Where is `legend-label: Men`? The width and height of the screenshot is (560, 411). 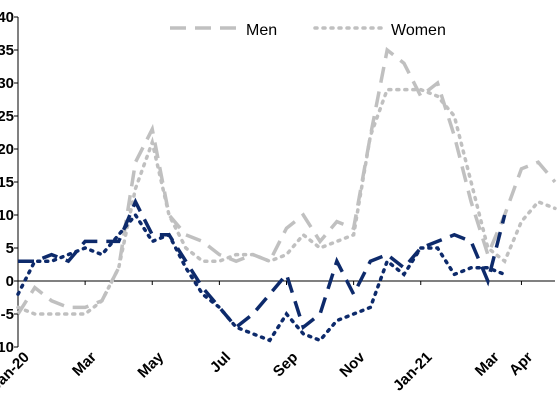 legend-label: Men is located at coordinates (261, 30).